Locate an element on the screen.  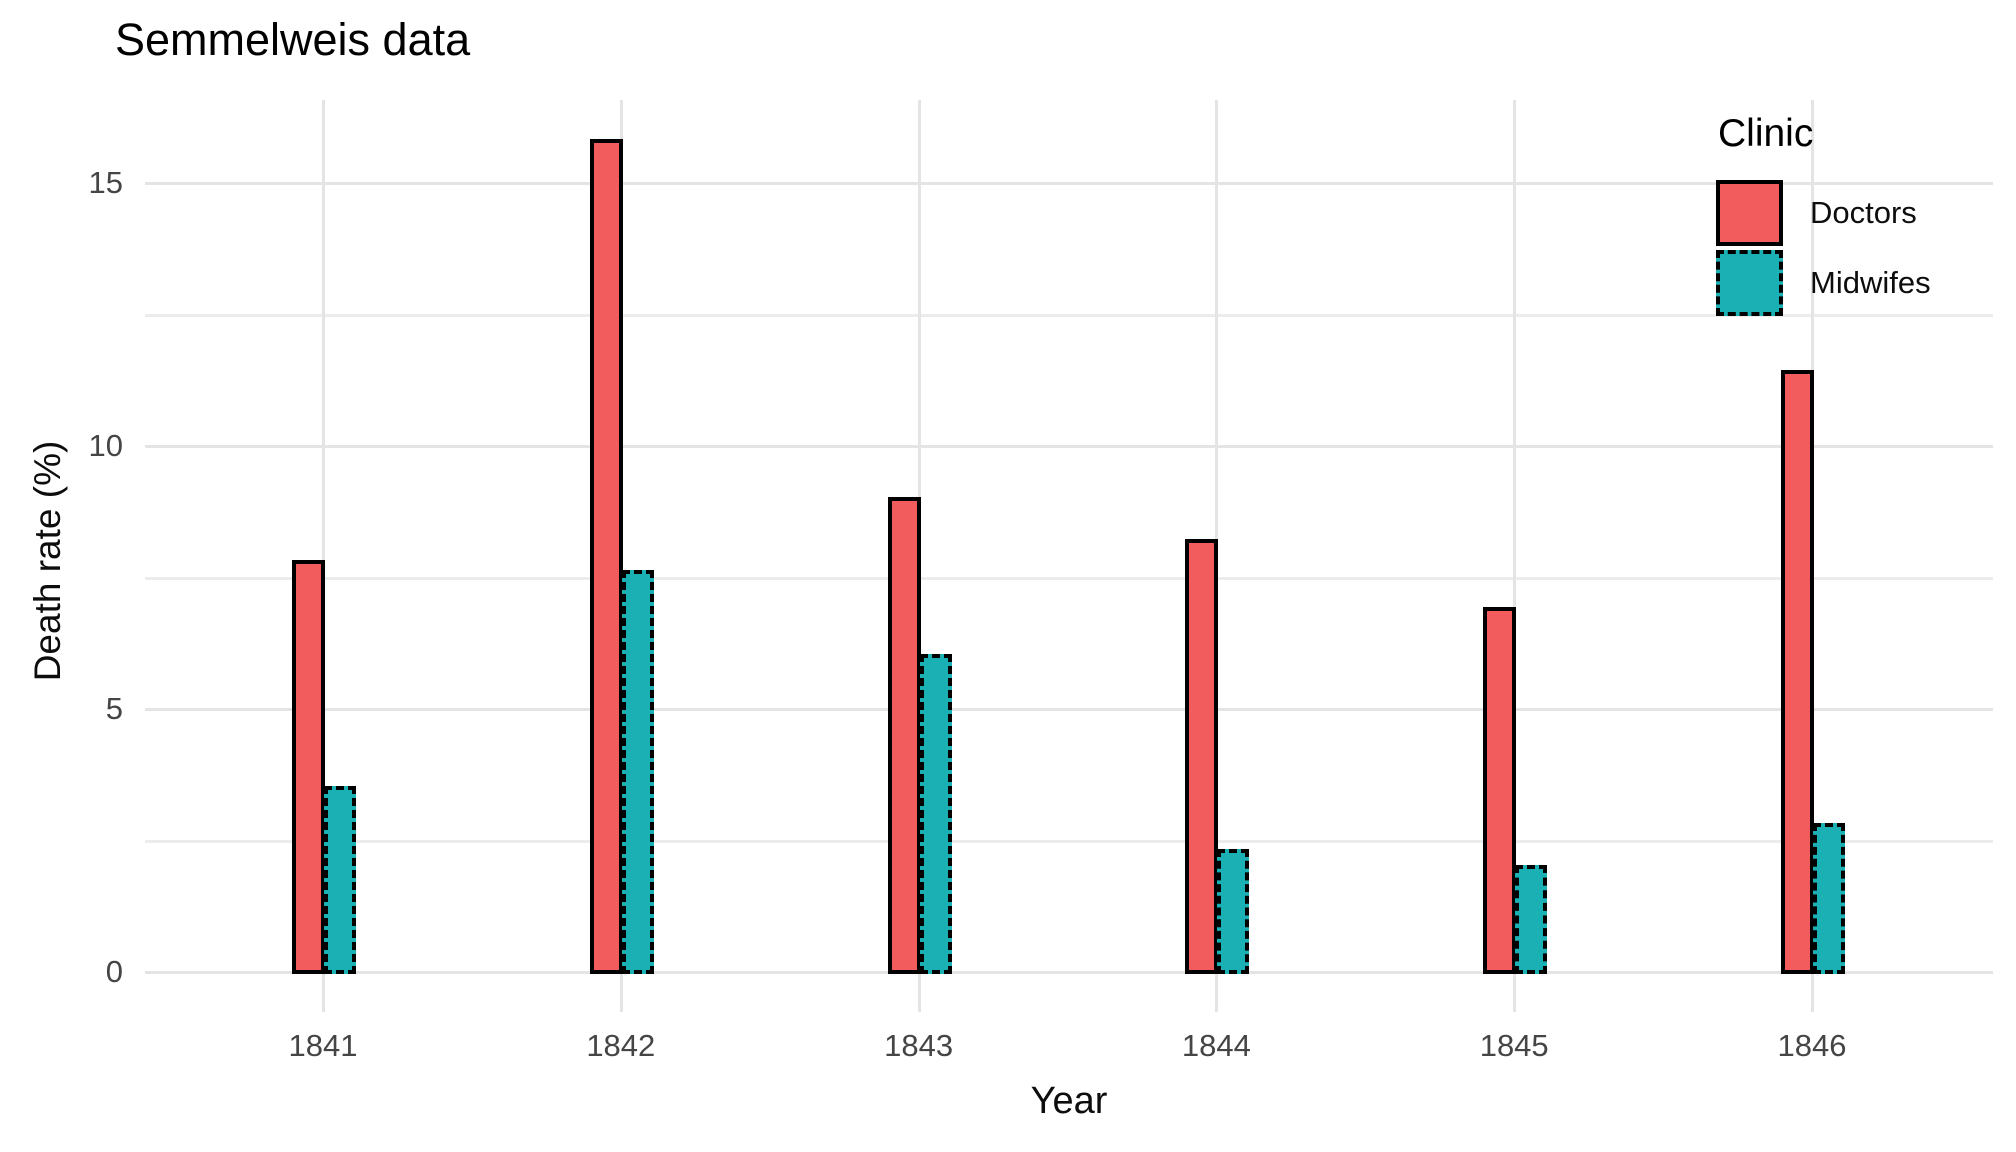
x-axis-title: Year is located at coordinates (1069, 1101).